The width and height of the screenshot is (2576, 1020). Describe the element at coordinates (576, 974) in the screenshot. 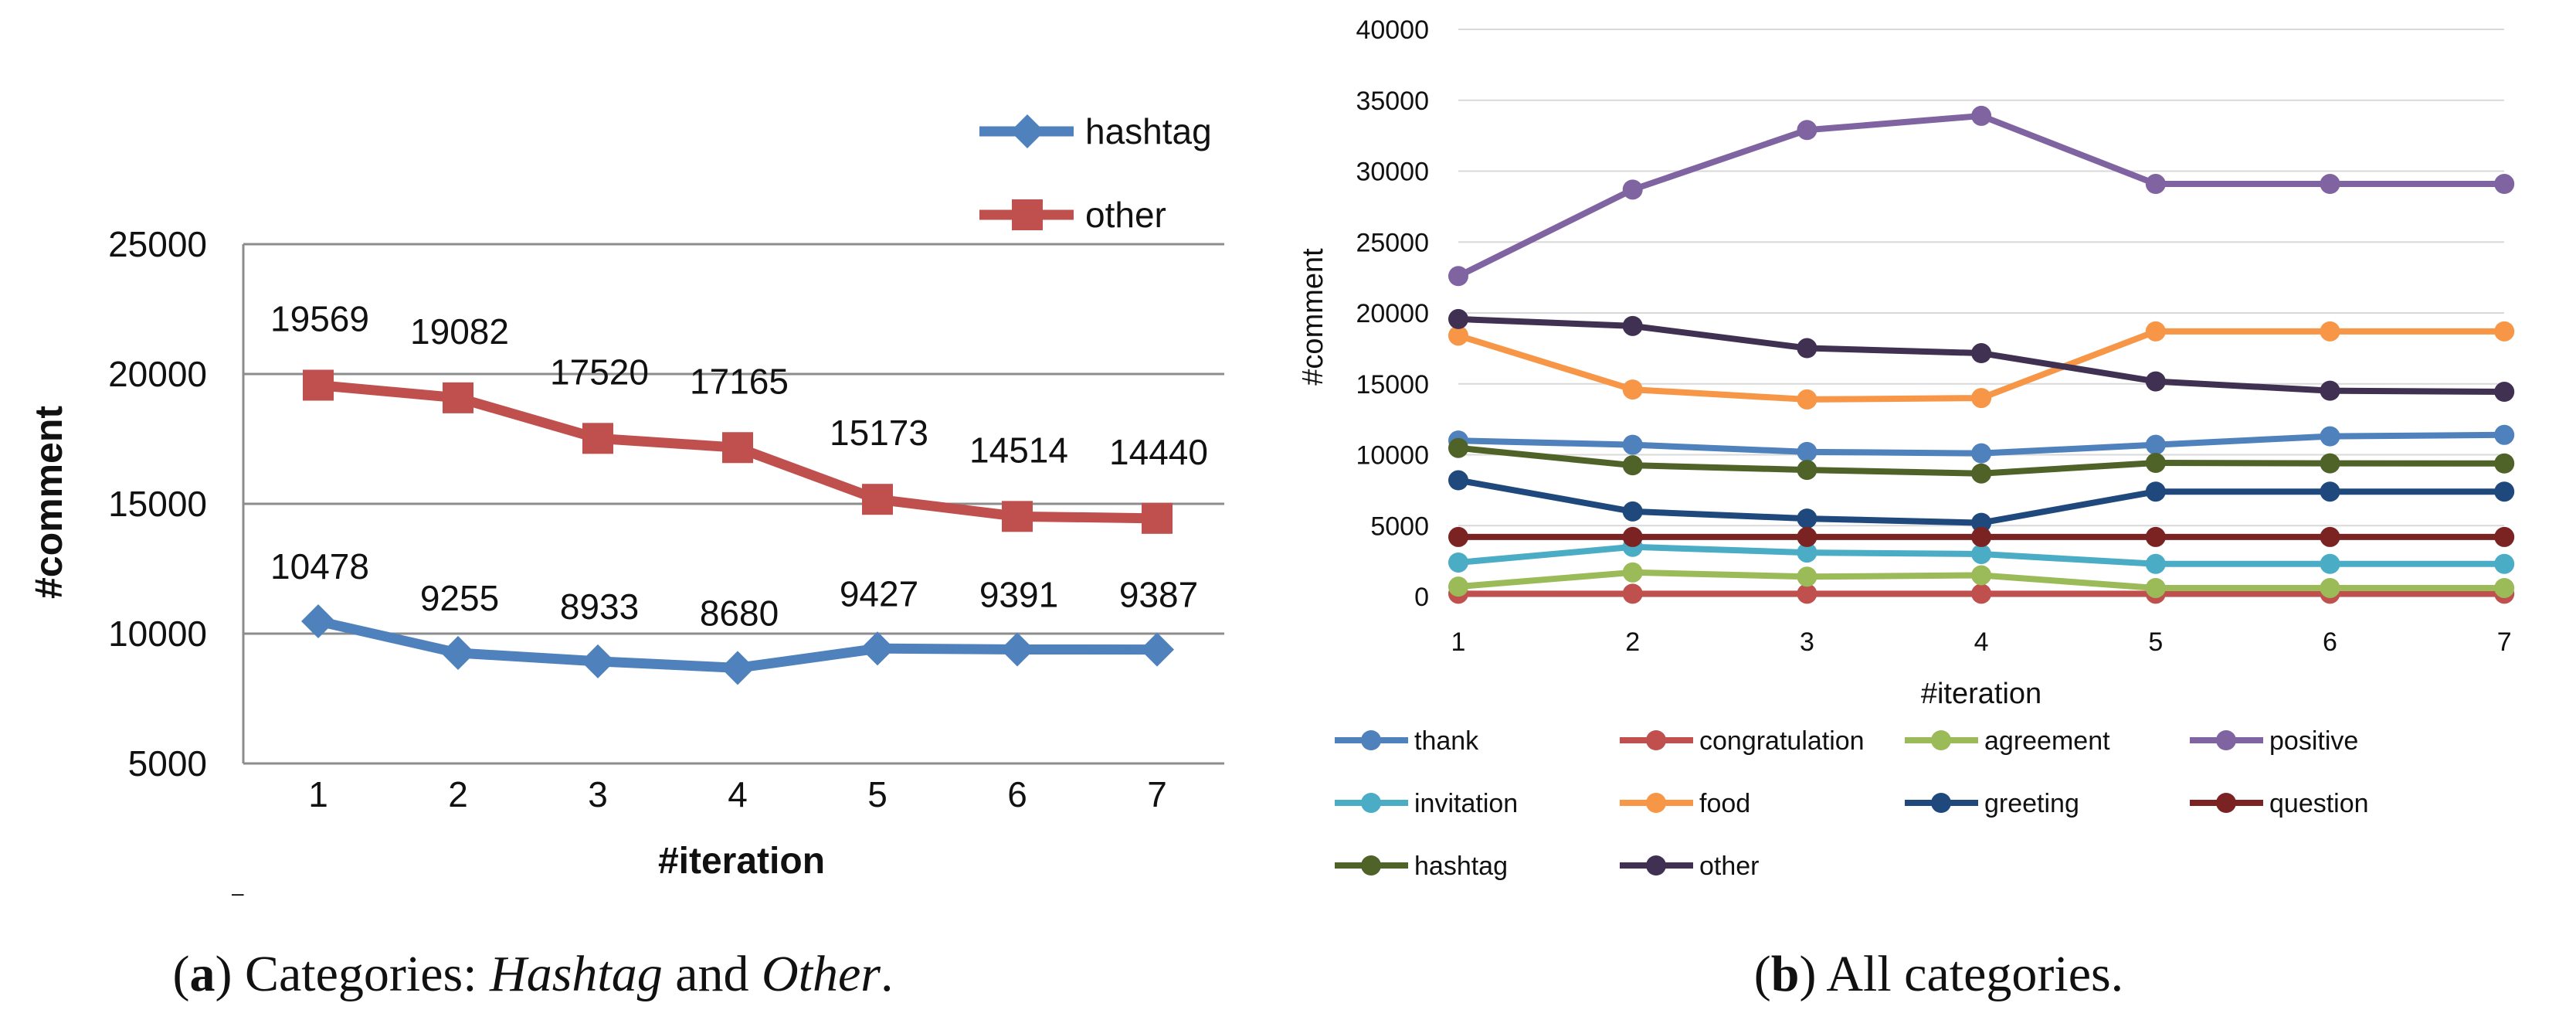

I see `caption-a-part: Hashtag` at that location.